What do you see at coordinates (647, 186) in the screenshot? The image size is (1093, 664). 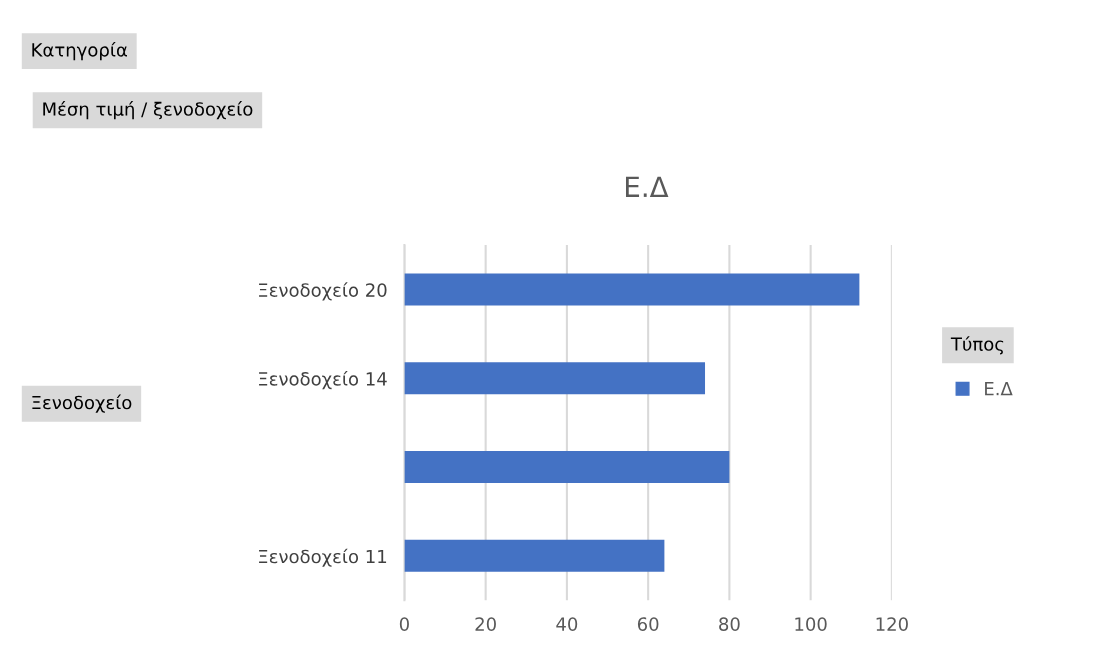 I see `chart-title: Ε.Δ` at bounding box center [647, 186].